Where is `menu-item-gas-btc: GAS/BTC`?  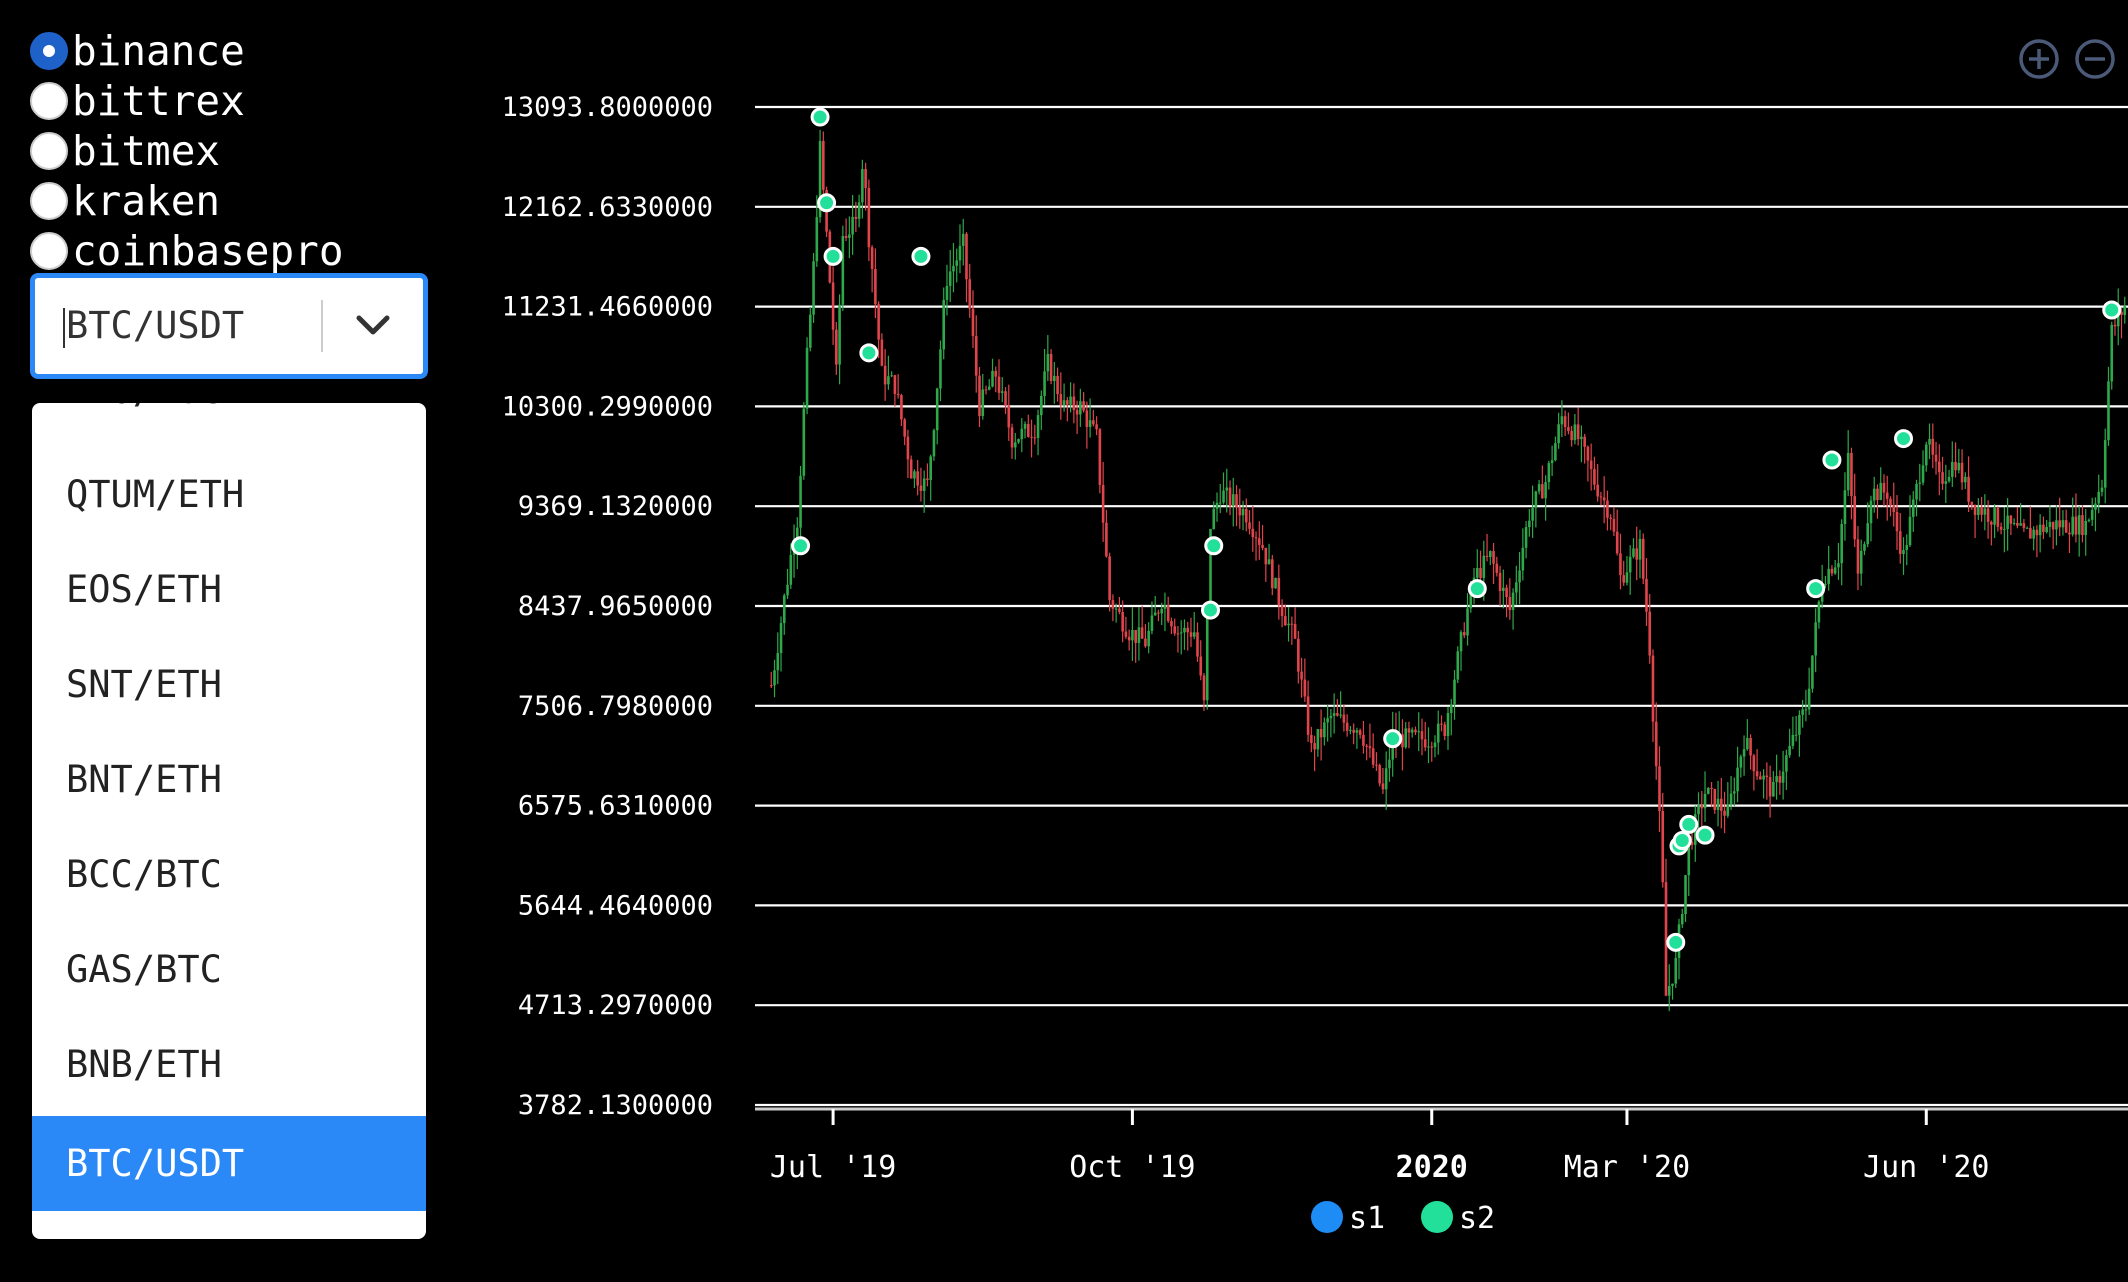 menu-item-gas-btc: GAS/BTC is located at coordinates (144, 969).